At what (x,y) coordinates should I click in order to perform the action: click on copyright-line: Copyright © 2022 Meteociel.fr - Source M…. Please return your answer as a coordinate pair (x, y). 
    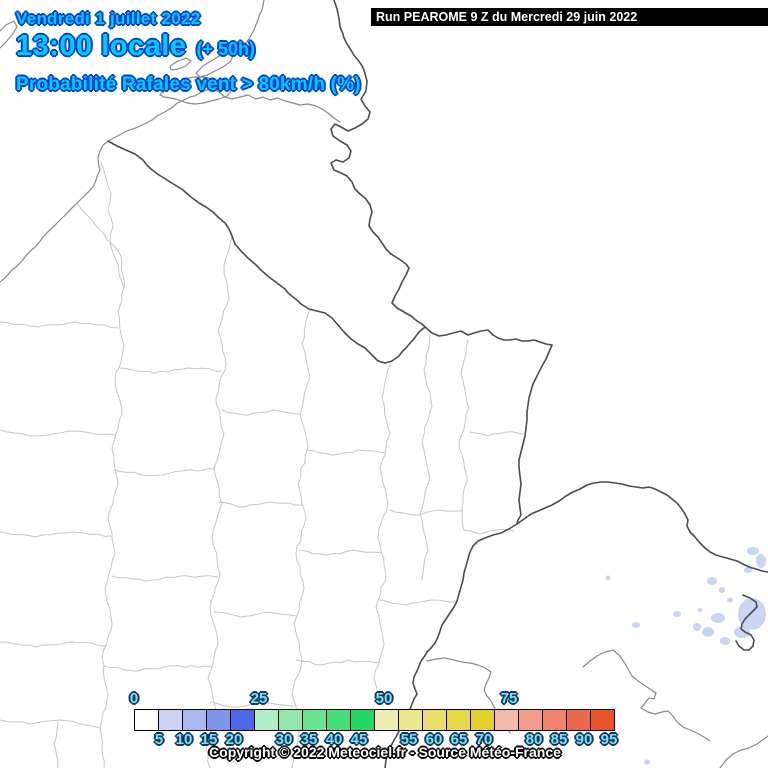
    Looking at the image, I should click on (385, 752).